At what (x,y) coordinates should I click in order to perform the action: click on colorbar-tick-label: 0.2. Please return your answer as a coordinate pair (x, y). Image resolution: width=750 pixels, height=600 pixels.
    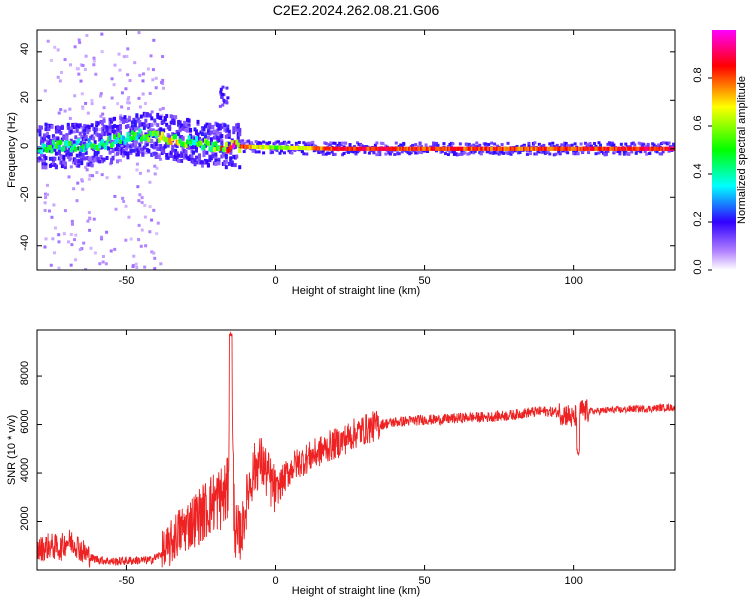
    Looking at the image, I should click on (698, 218).